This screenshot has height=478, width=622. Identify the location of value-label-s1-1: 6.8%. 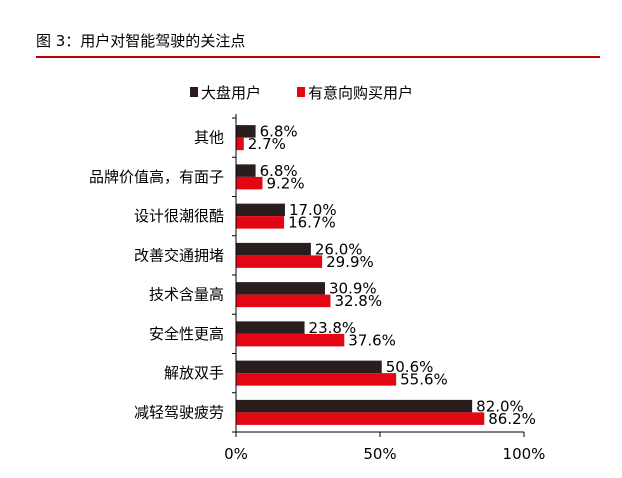
(279, 132).